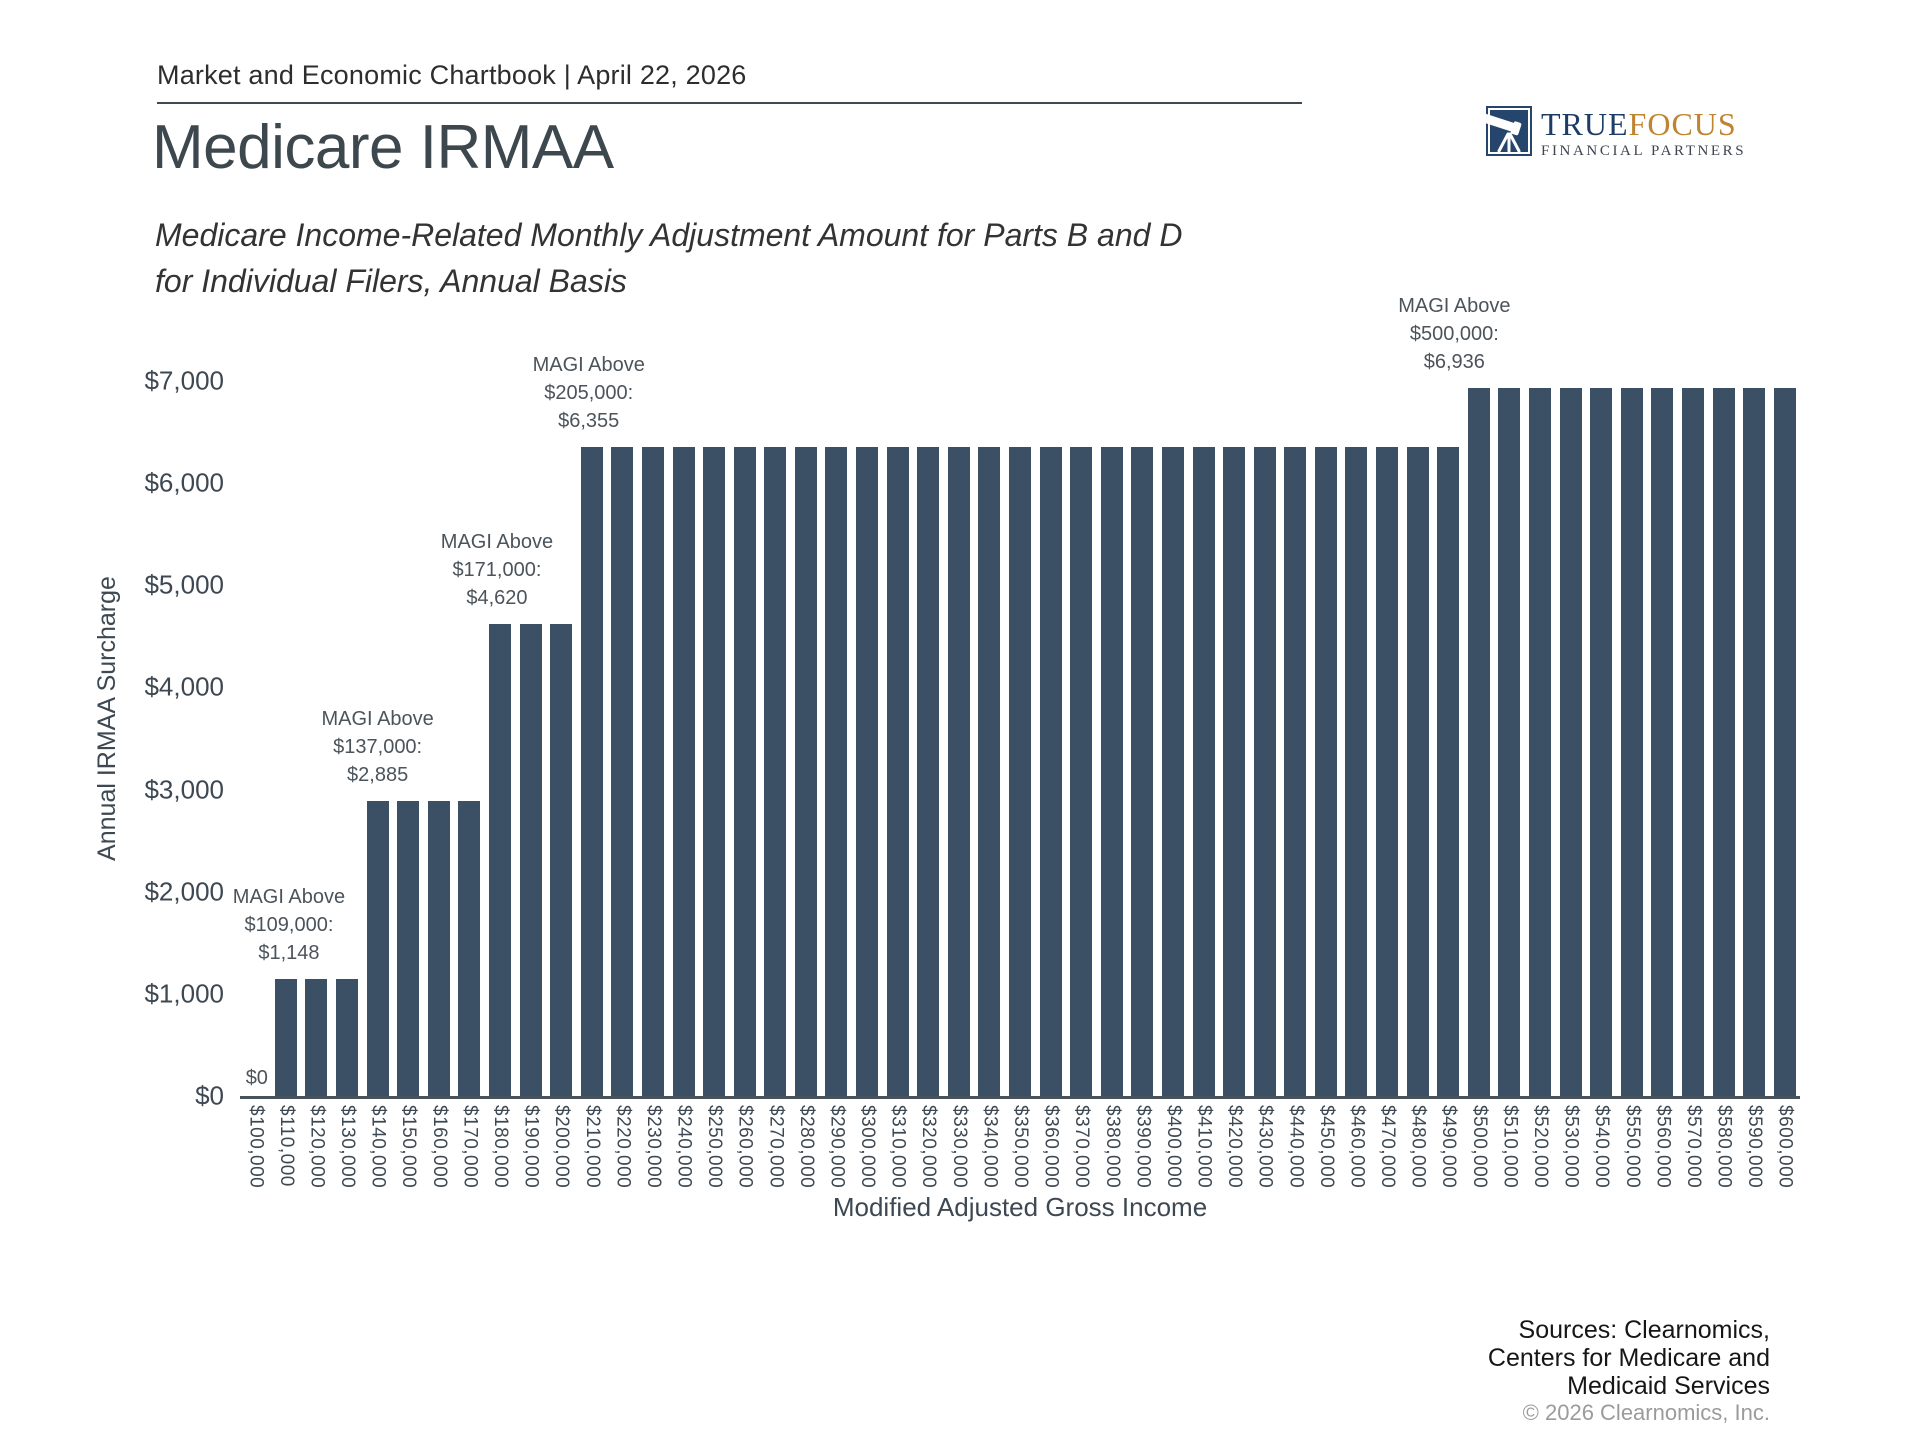 Image resolution: width=1920 pixels, height=1440 pixels. I want to click on annotation-line: $6,355, so click(589, 420).